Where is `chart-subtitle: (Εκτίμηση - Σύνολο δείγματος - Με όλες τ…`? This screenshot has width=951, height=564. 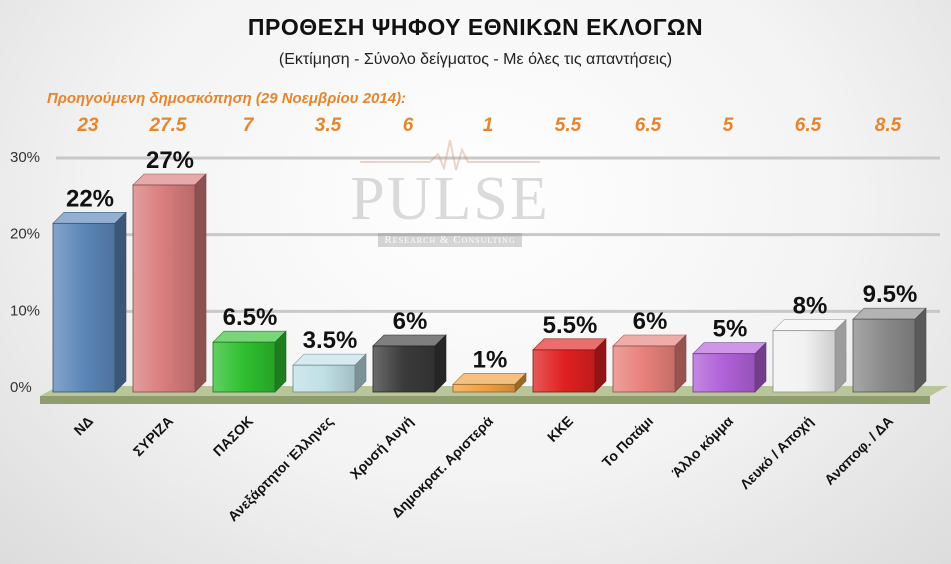
chart-subtitle: (Εκτίμηση - Σύνολο δείγματος - Με όλες τ… is located at coordinates (475, 59).